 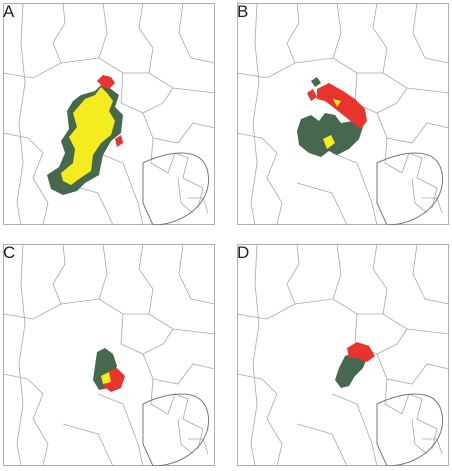 I want to click on panel-label: C, so click(x=9, y=252).